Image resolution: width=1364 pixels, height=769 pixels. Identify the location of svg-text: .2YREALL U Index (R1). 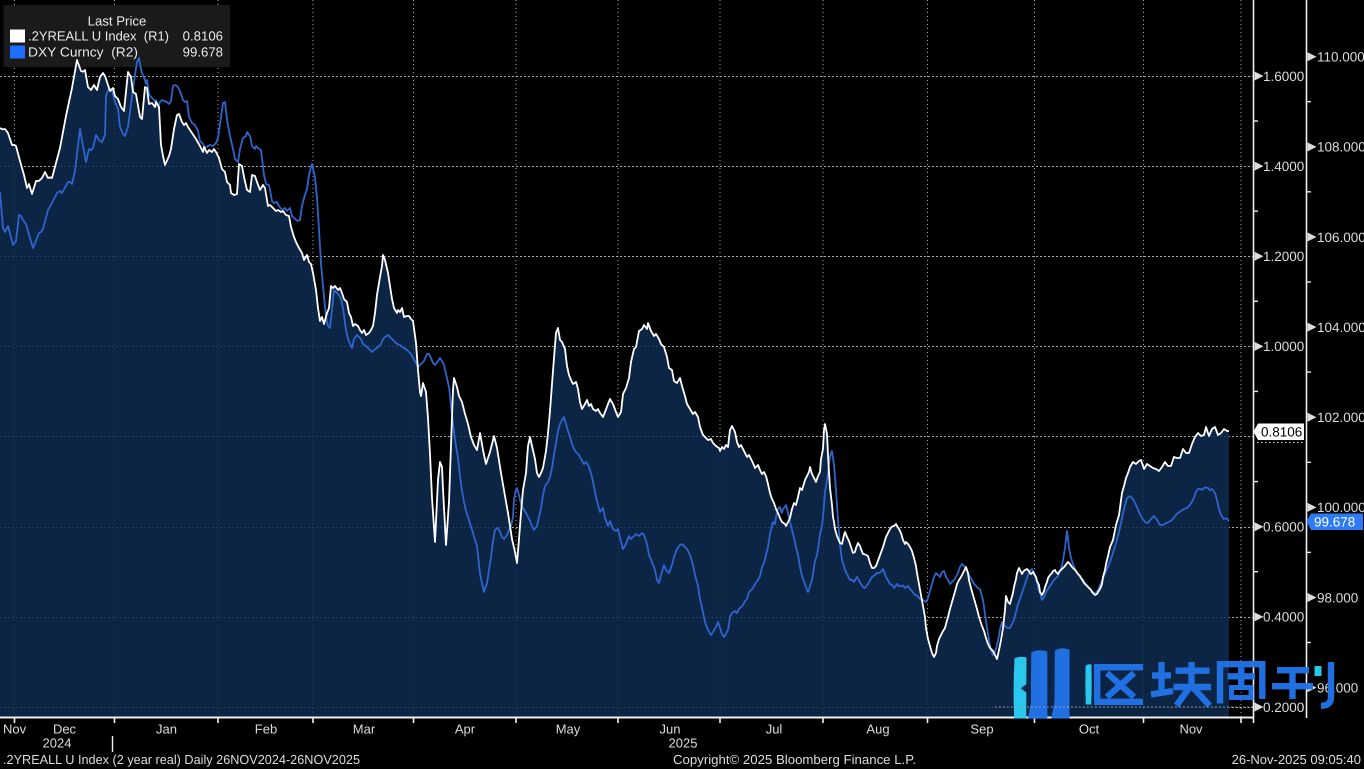
(98, 36).